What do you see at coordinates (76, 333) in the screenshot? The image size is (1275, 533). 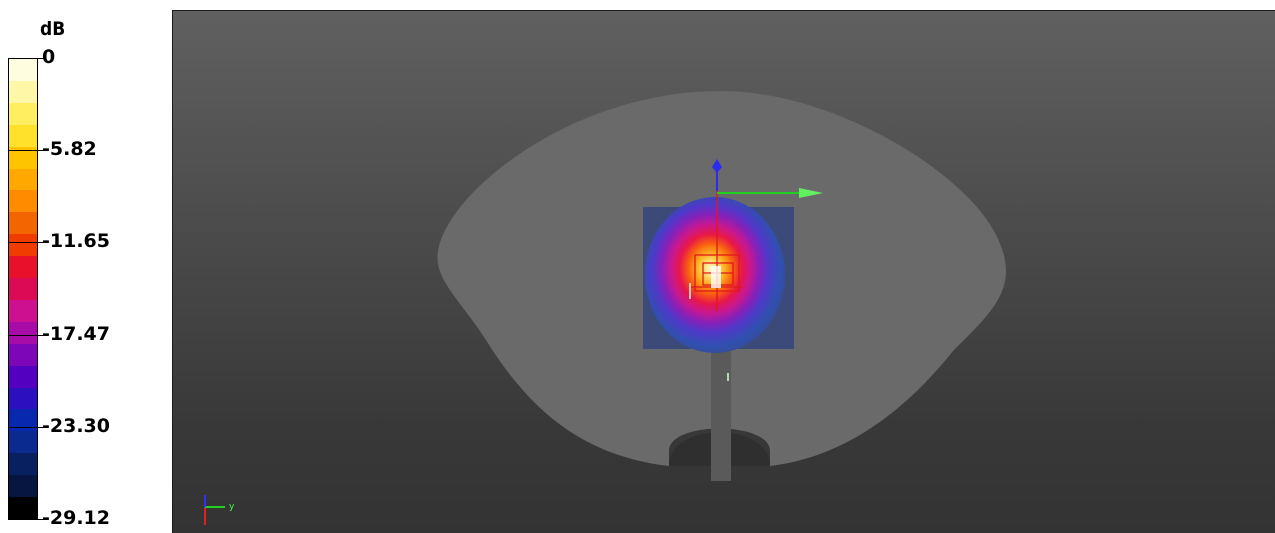 I see `legend-tick-label: -17.47` at bounding box center [76, 333].